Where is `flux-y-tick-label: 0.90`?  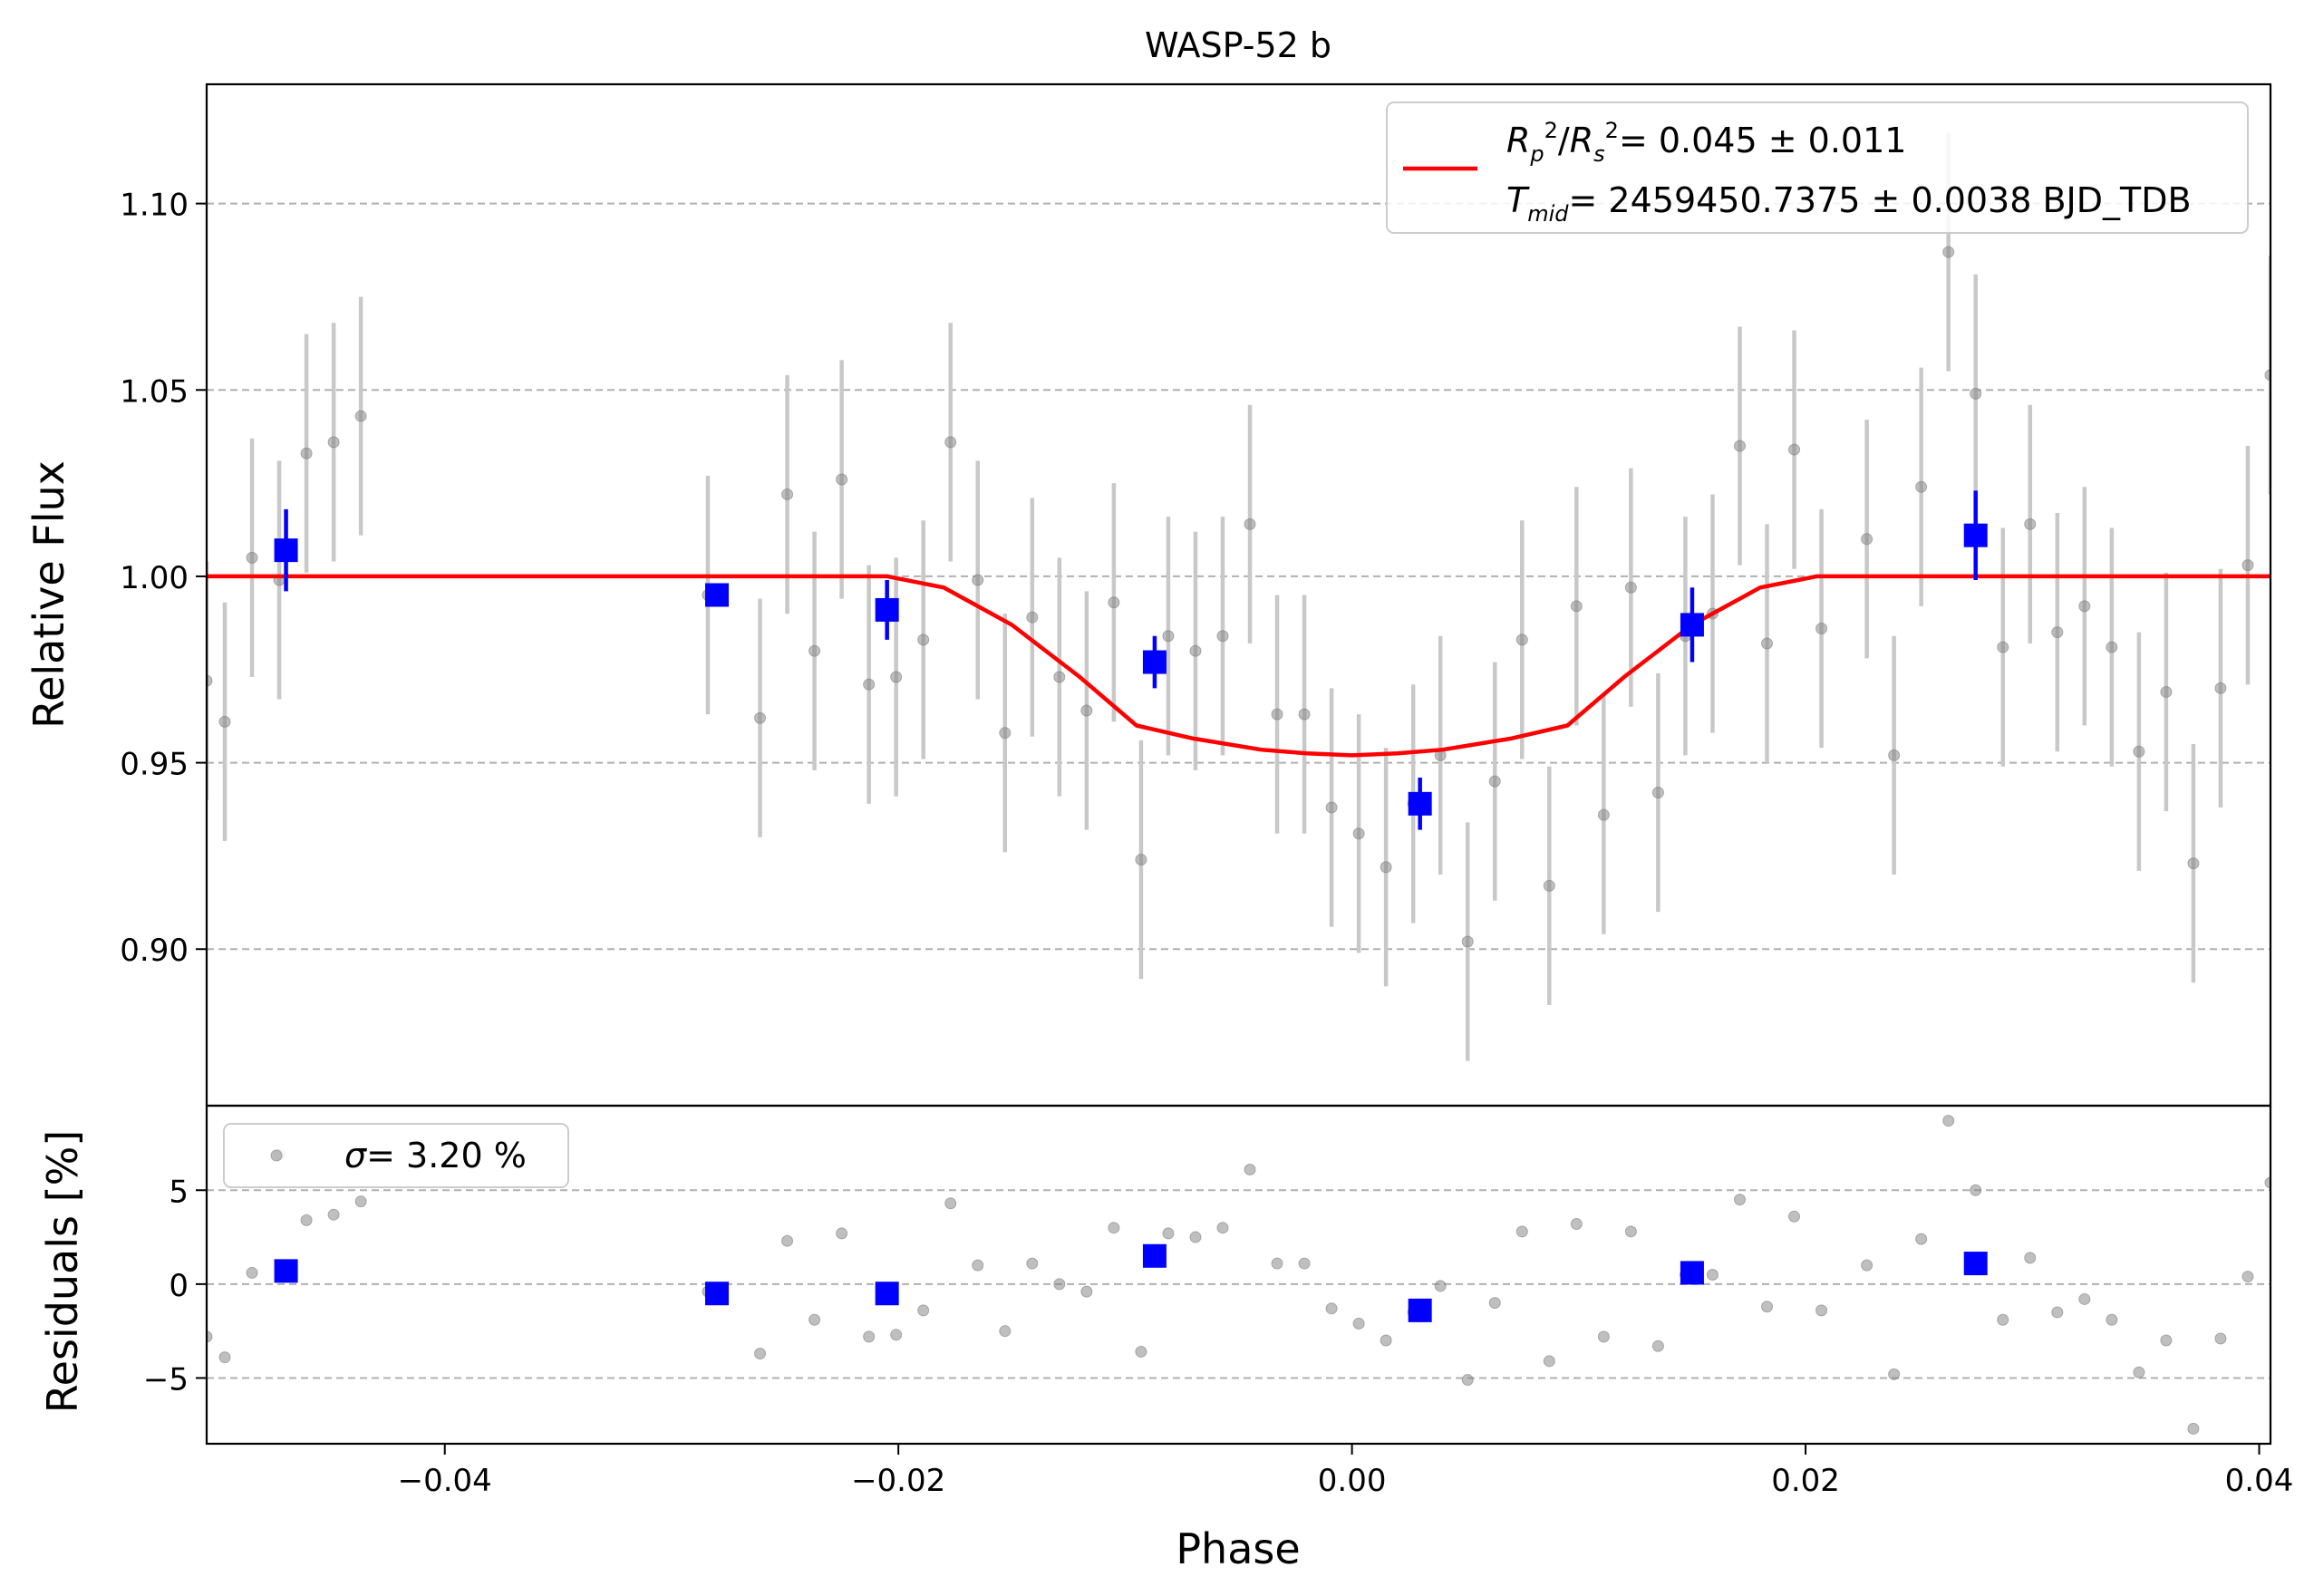
flux-y-tick-label: 0.90 is located at coordinates (154, 951).